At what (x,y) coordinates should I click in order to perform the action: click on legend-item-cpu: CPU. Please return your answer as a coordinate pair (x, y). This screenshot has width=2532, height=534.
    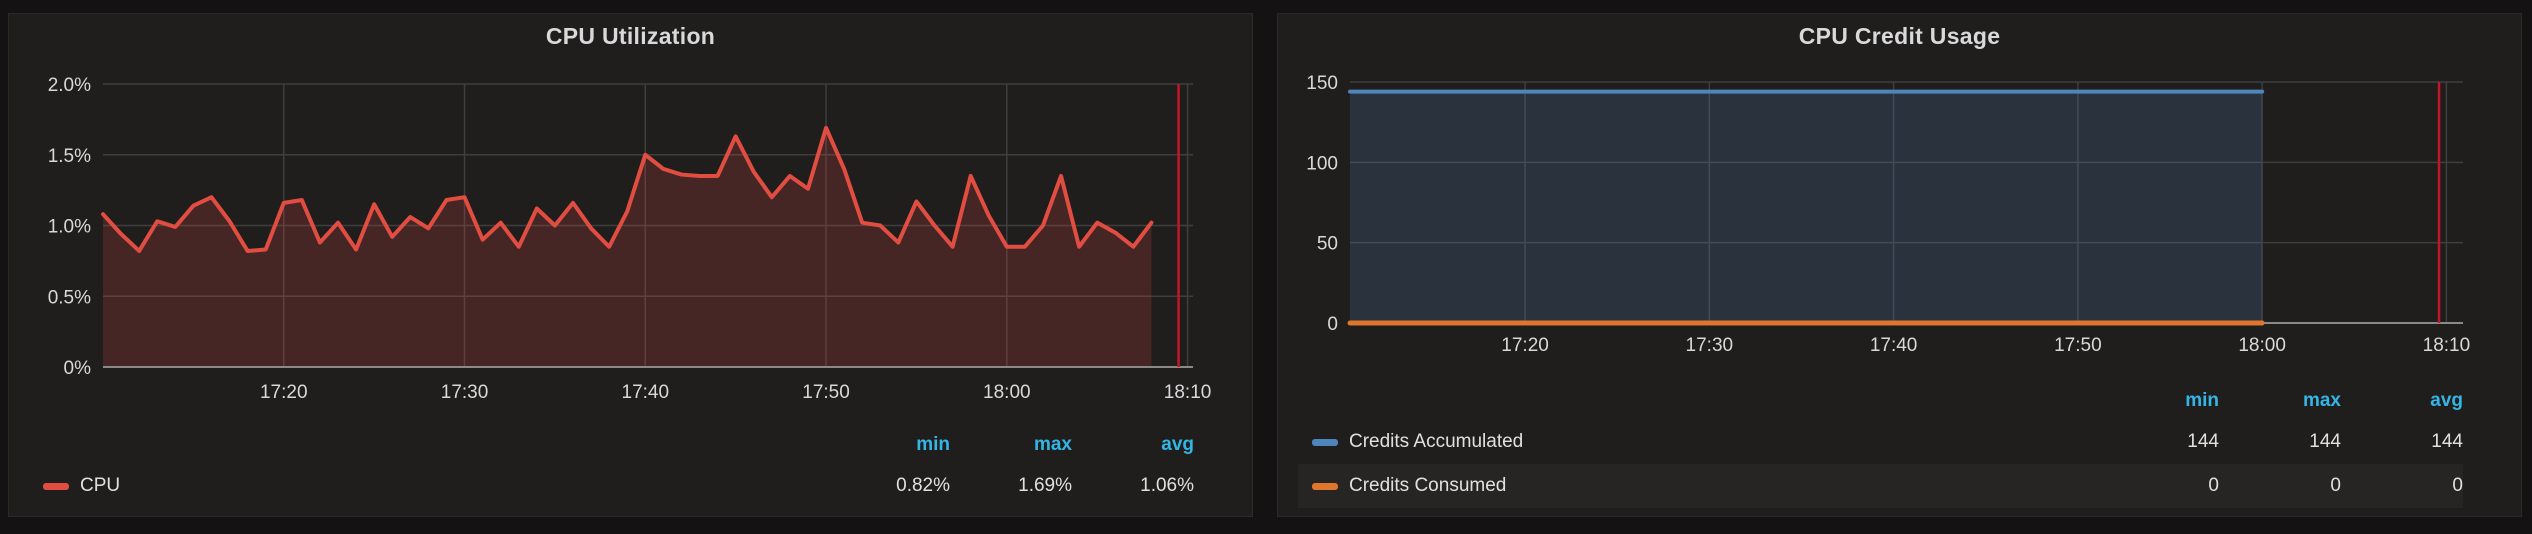
    Looking at the image, I should click on (428, 486).